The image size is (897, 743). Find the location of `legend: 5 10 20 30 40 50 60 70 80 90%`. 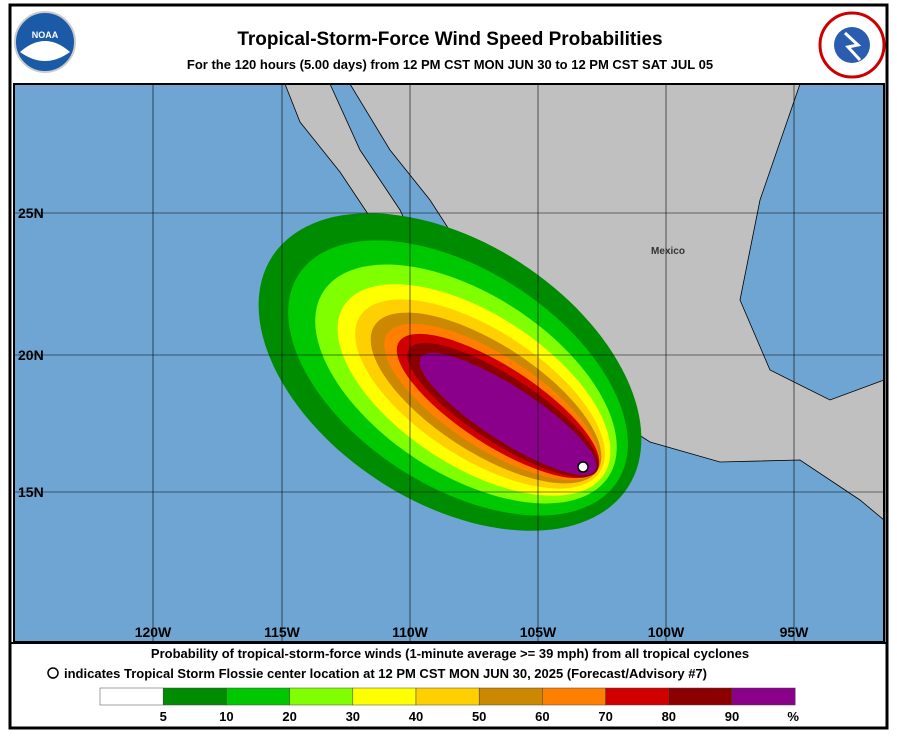

legend: 5 10 20 30 40 50 60 70 80 90% is located at coordinates (449, 705).